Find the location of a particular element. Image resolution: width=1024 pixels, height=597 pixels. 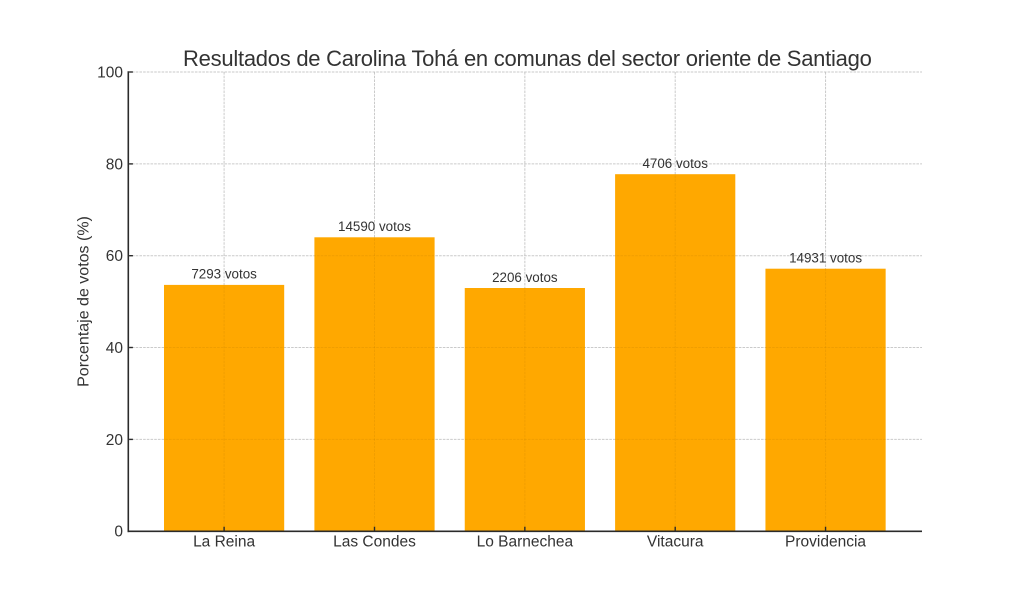

svg-text: 14931 votos is located at coordinates (825, 257).